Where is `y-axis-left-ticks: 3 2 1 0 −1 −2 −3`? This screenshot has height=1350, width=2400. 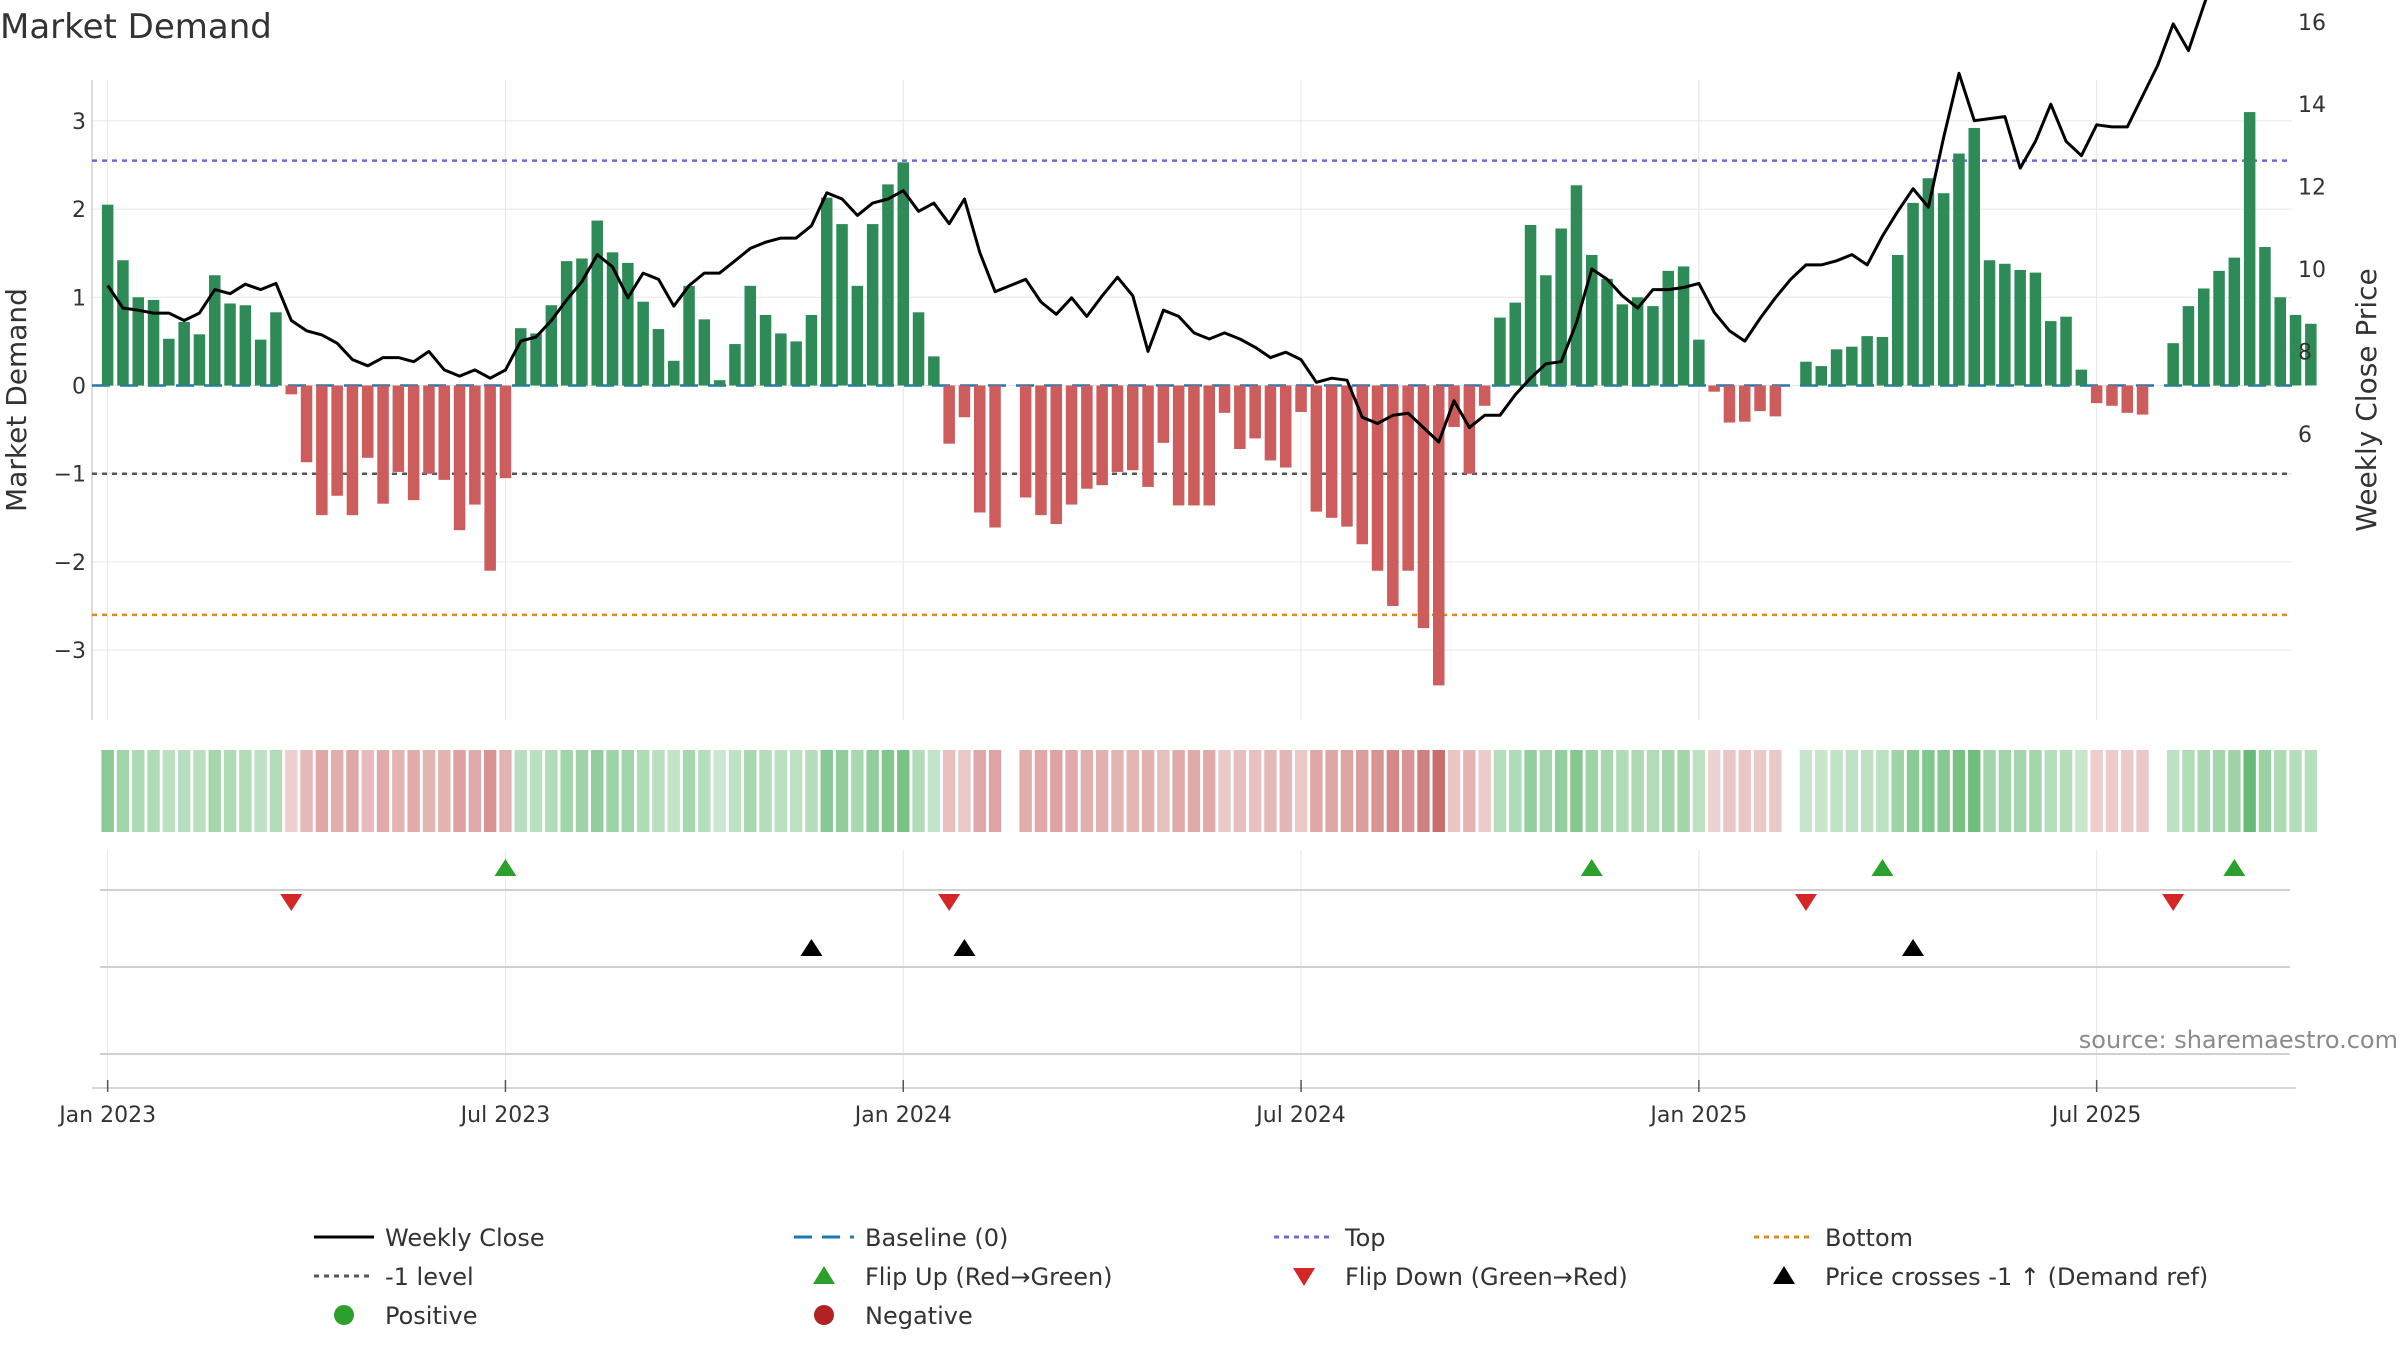 y-axis-left-ticks: 3 2 1 0 −1 −2 −3 is located at coordinates (70, 387).